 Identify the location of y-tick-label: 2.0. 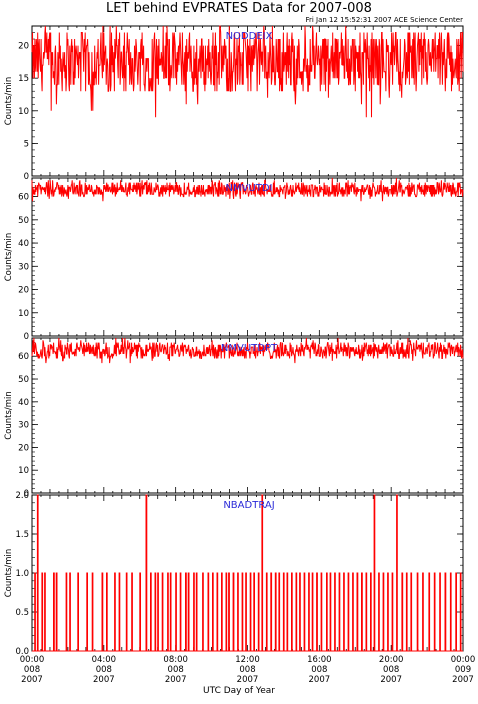
(22, 496).